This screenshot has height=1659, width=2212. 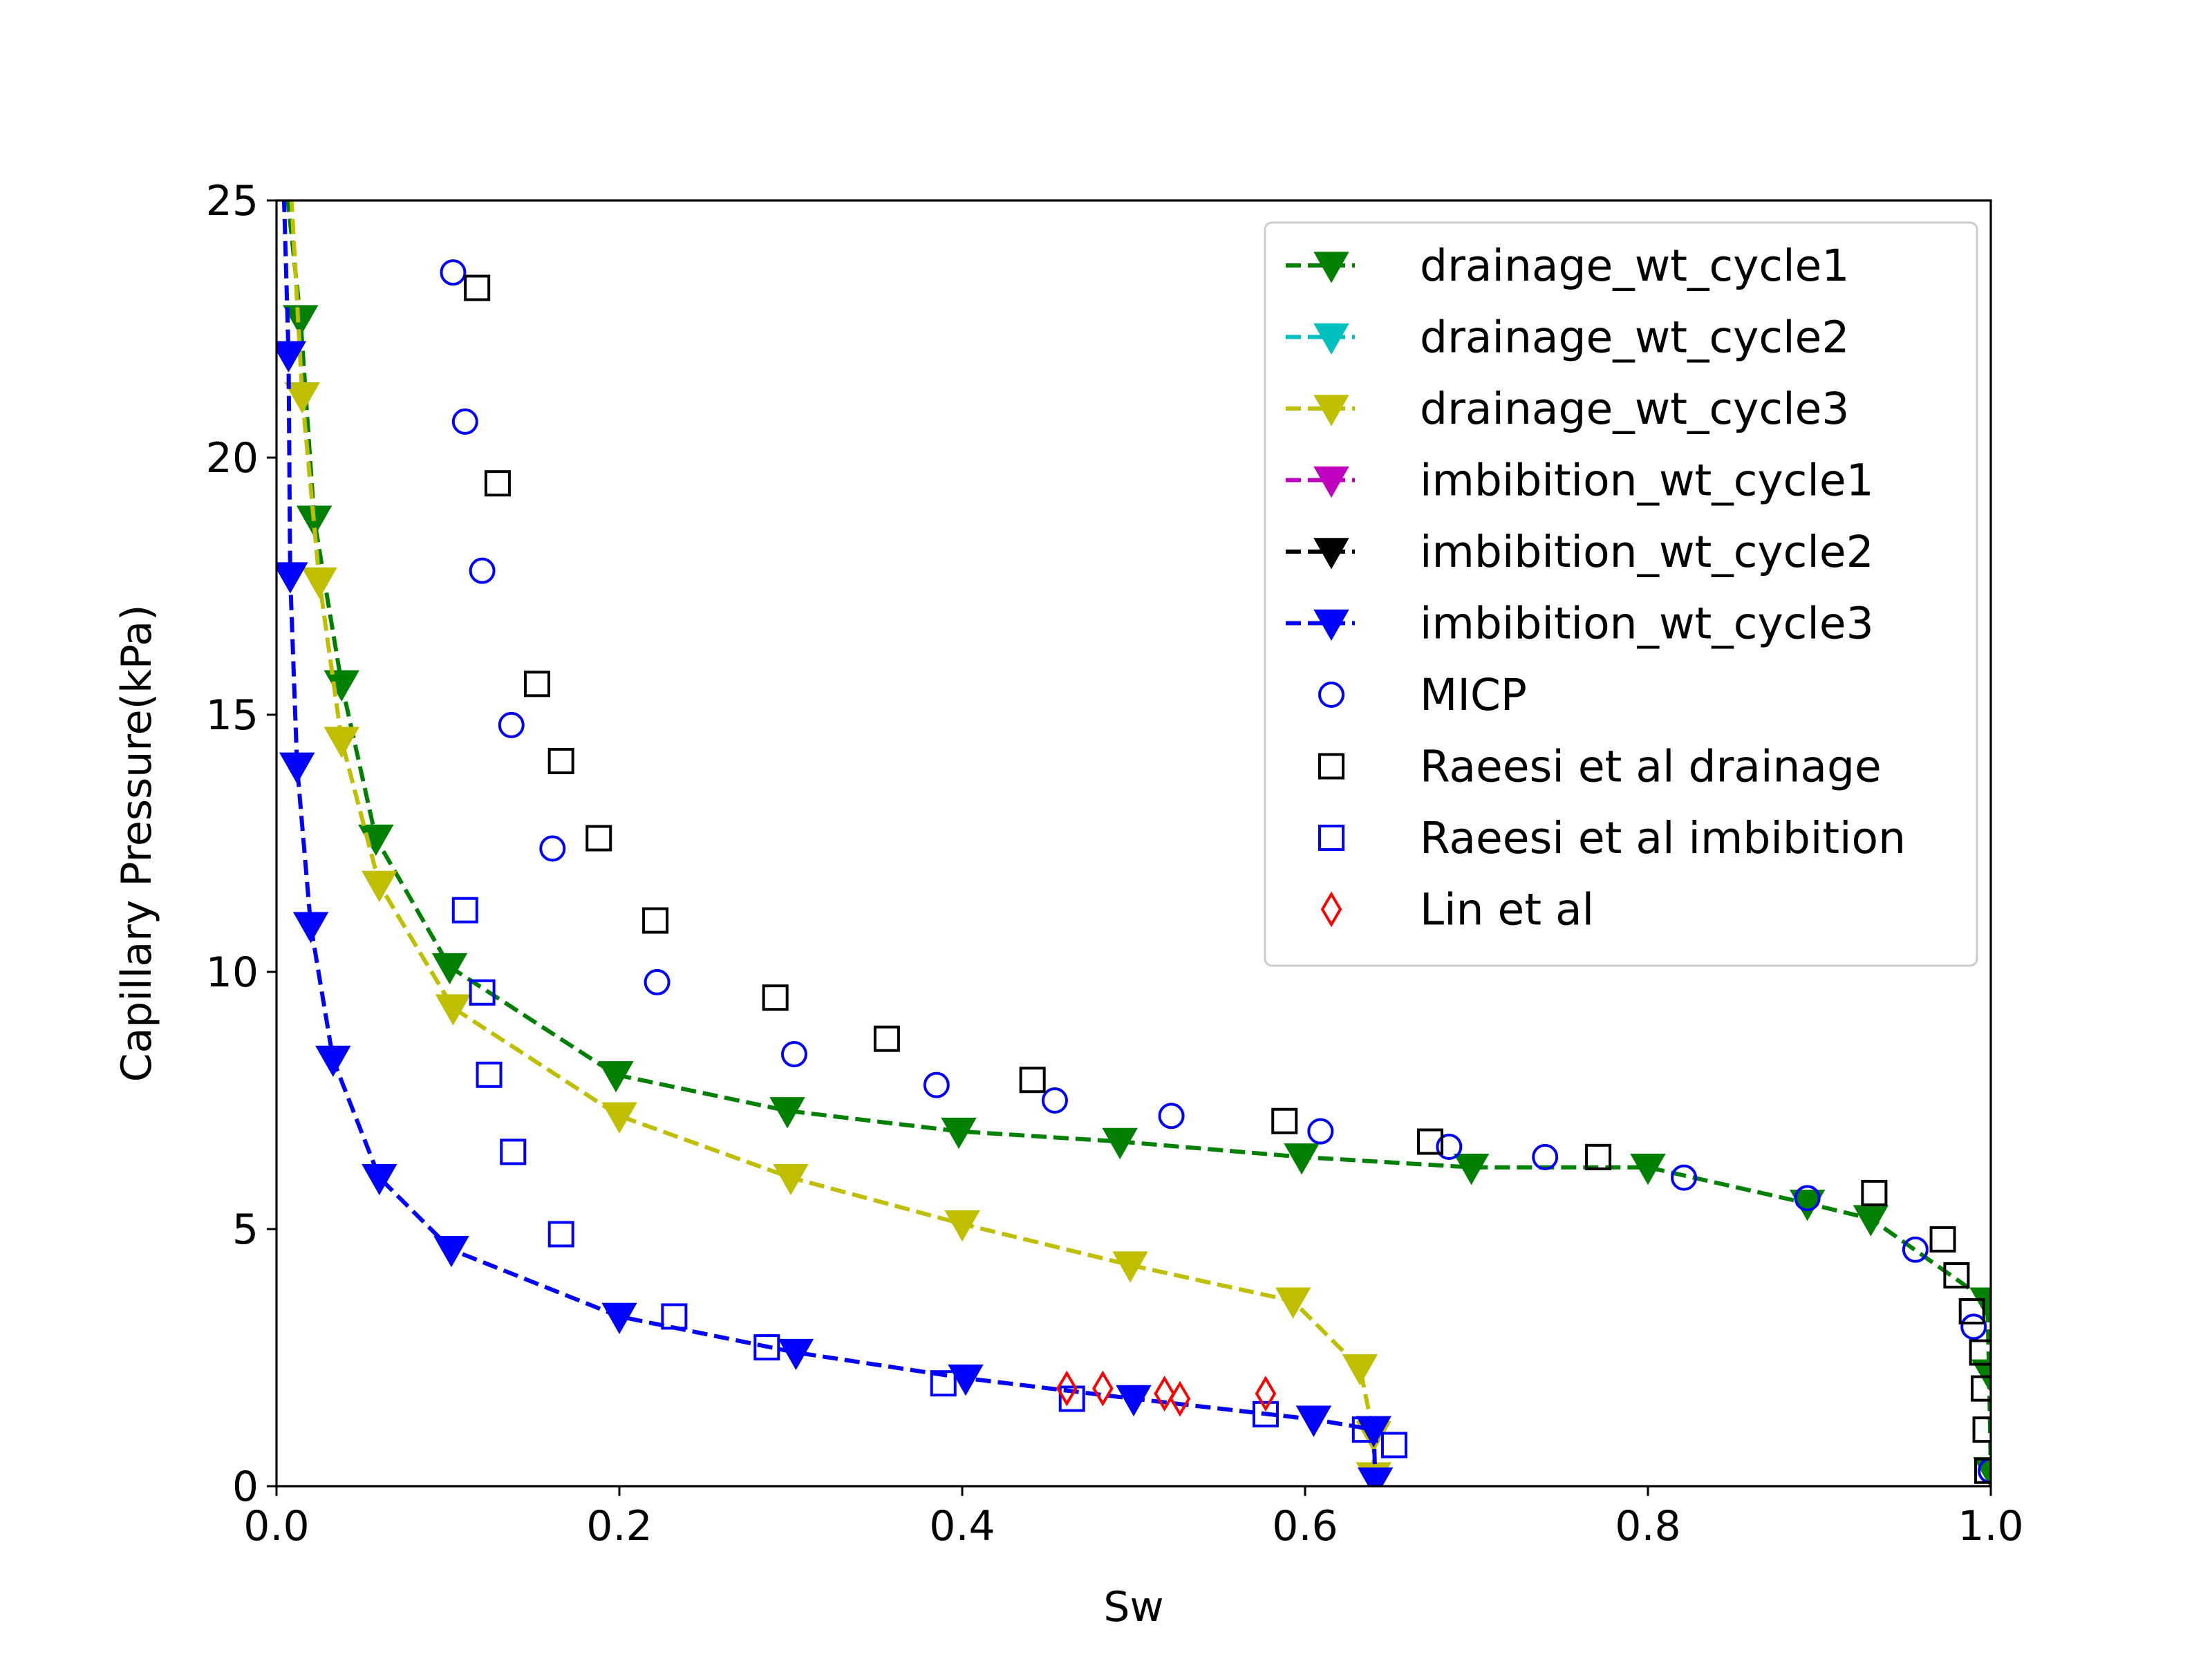 I want to click on x-tick-label: 0.2, so click(x=619, y=1526).